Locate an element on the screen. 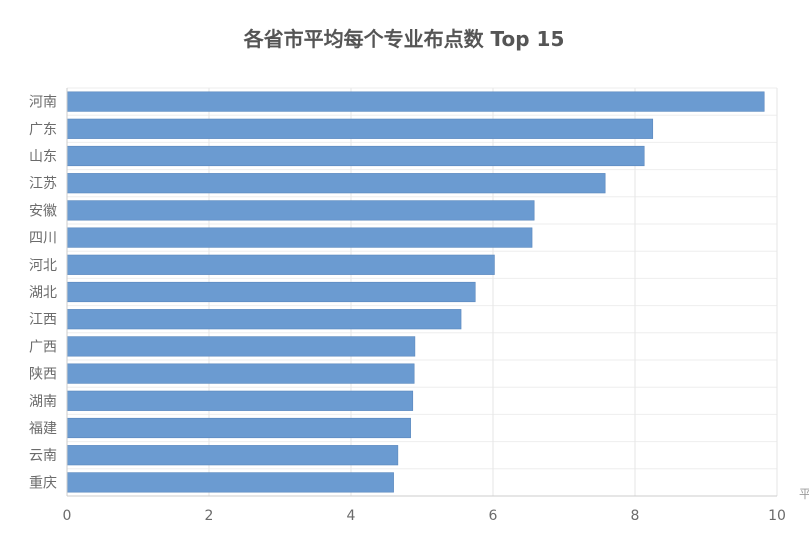  category-label: 云南 is located at coordinates (43, 456).